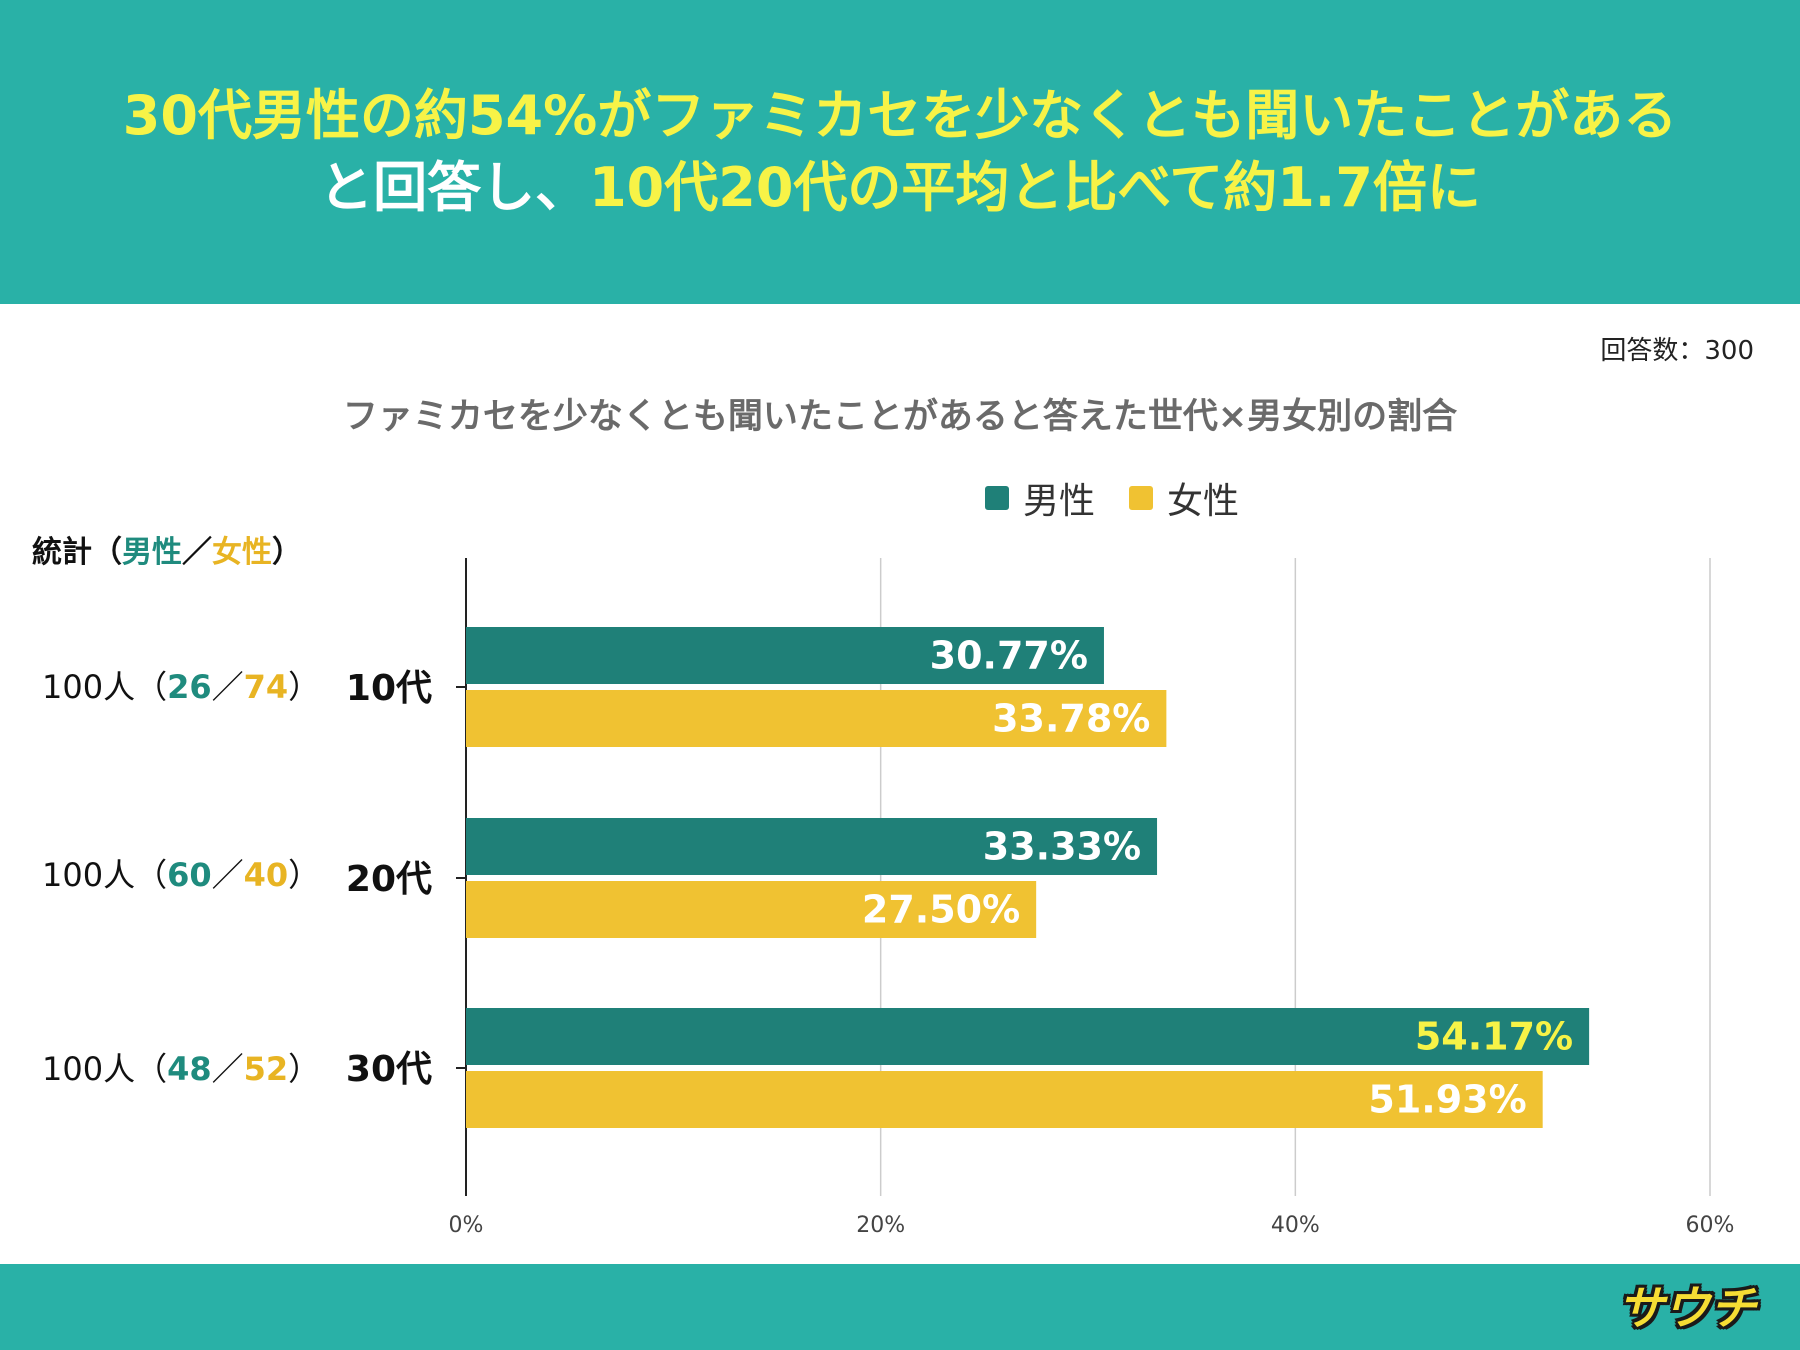 This screenshot has width=1800, height=1350. What do you see at coordinates (454, 187) in the screenshot?
I see `headline-line-2-white: と回答し、` at bounding box center [454, 187].